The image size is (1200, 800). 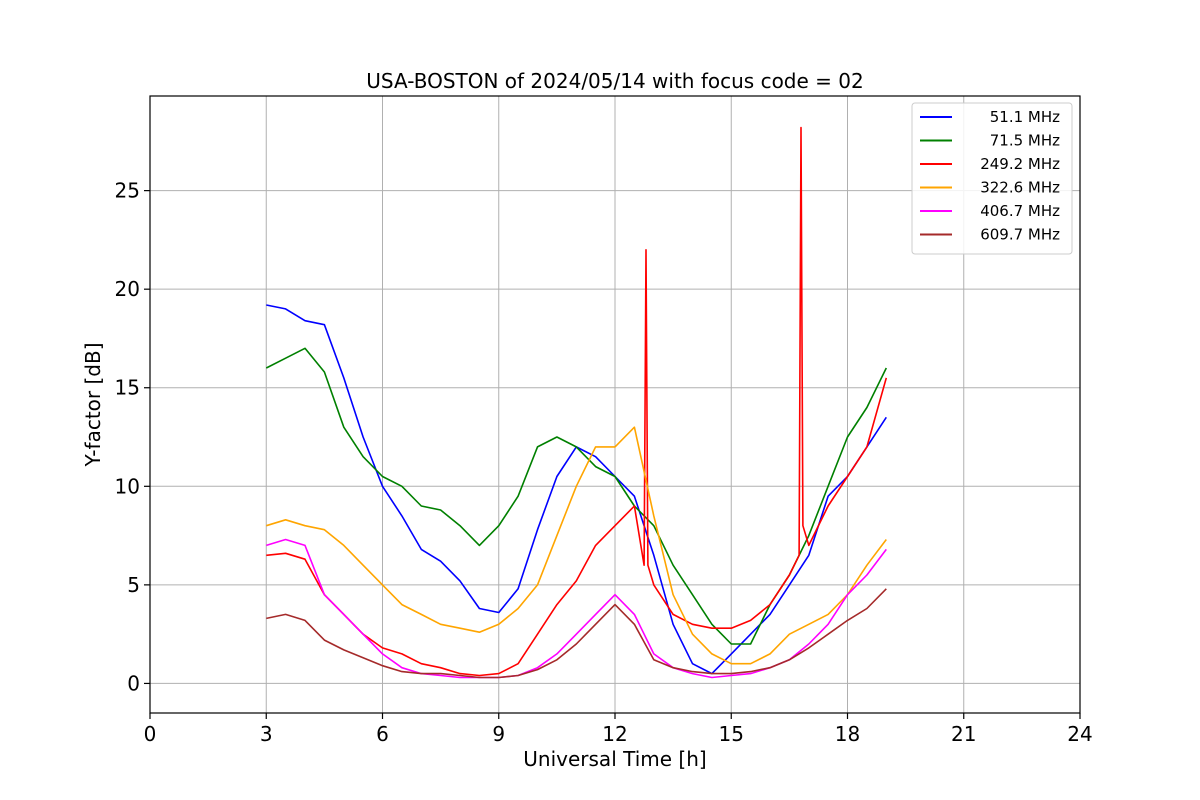 I want to click on y-tick-label: 5, so click(x=133, y=585).